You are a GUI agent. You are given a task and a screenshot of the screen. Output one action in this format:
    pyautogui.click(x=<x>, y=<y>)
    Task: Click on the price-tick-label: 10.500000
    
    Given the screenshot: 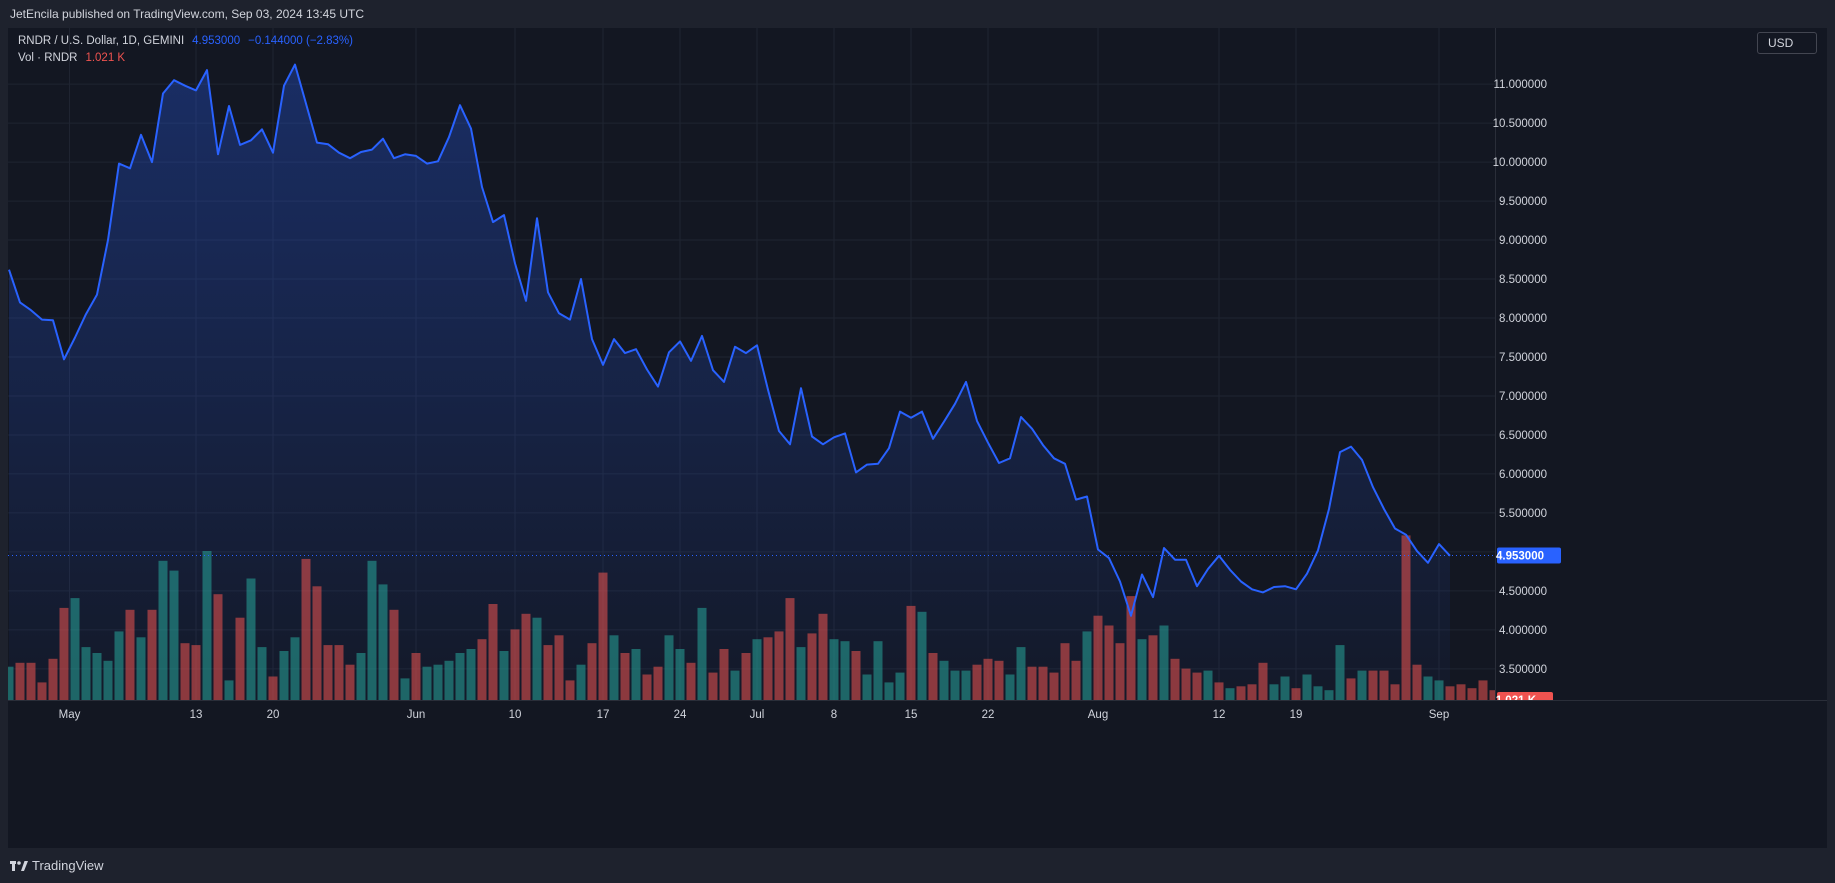 What is the action you would take?
    pyautogui.click(x=1520, y=124)
    